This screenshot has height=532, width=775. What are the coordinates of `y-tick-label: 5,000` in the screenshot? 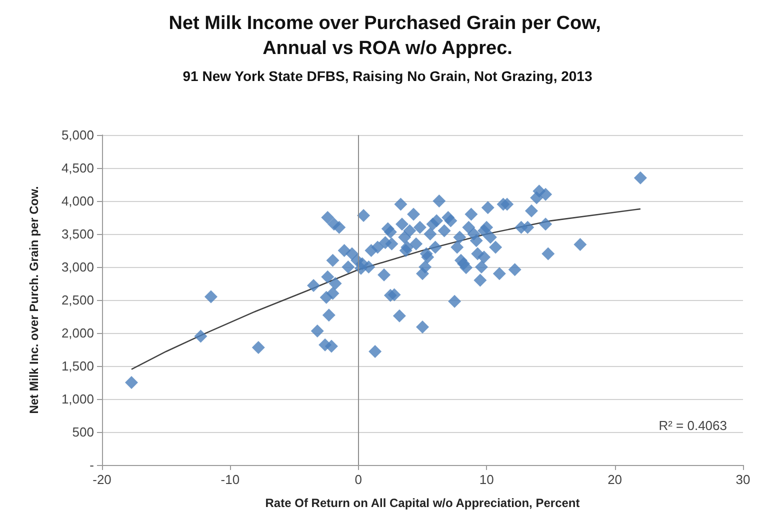 It's located at (77, 135).